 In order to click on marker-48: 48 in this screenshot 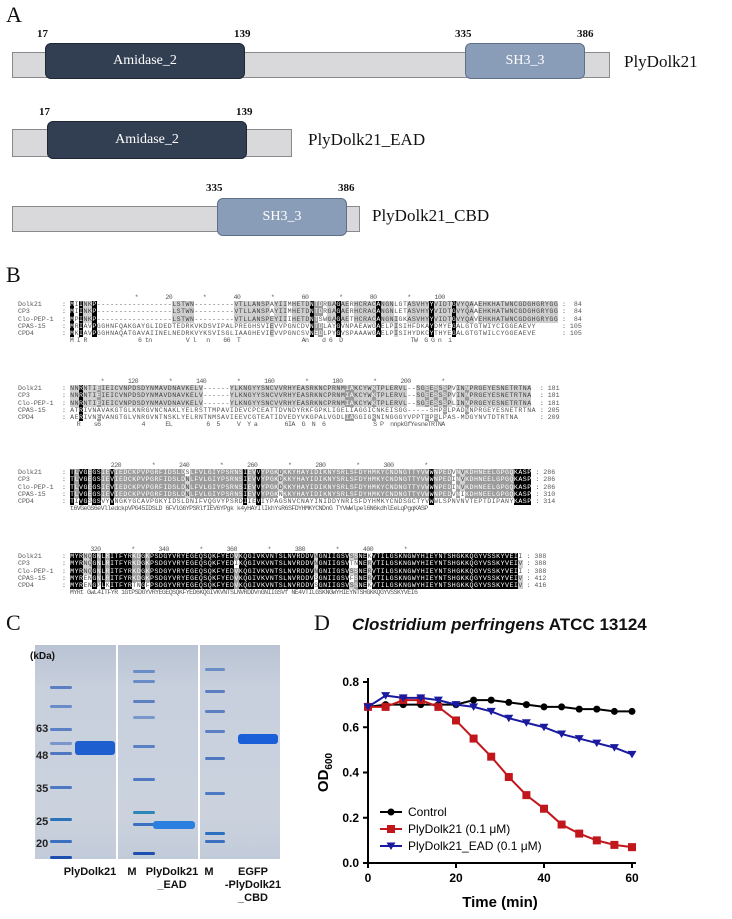, I will do `click(42, 756)`.